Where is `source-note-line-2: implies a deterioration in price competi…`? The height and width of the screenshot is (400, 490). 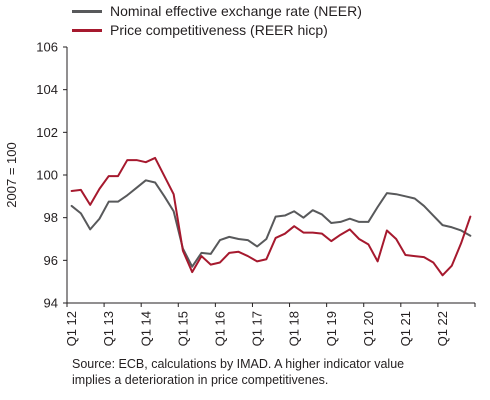 source-note-line-2: implies a deterioration in price competi… is located at coordinates (200, 380).